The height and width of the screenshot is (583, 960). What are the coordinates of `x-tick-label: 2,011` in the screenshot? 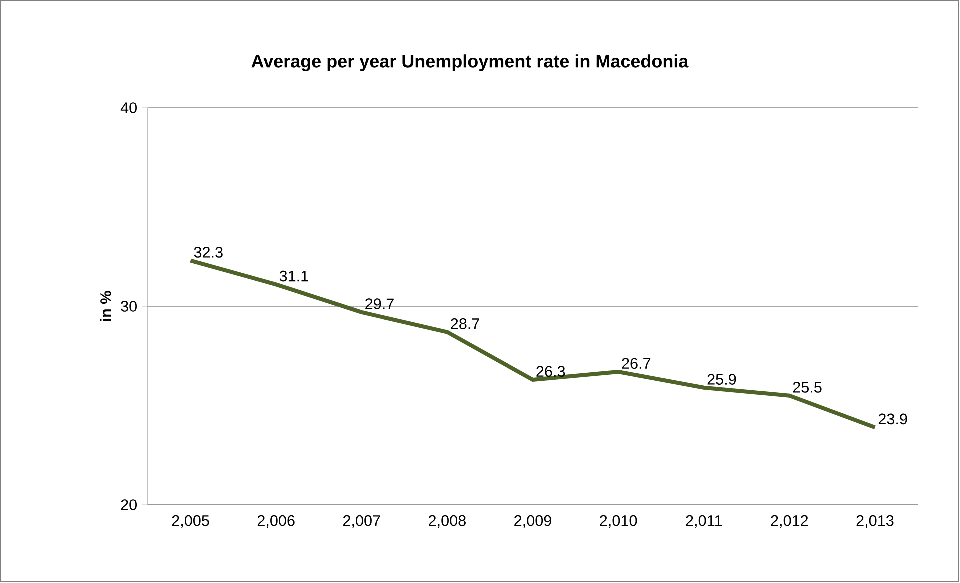 It's located at (704, 521).